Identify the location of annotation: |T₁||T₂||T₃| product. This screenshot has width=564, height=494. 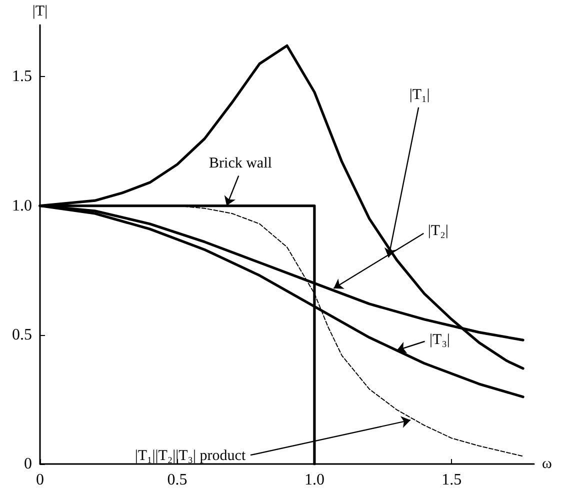
(190, 456).